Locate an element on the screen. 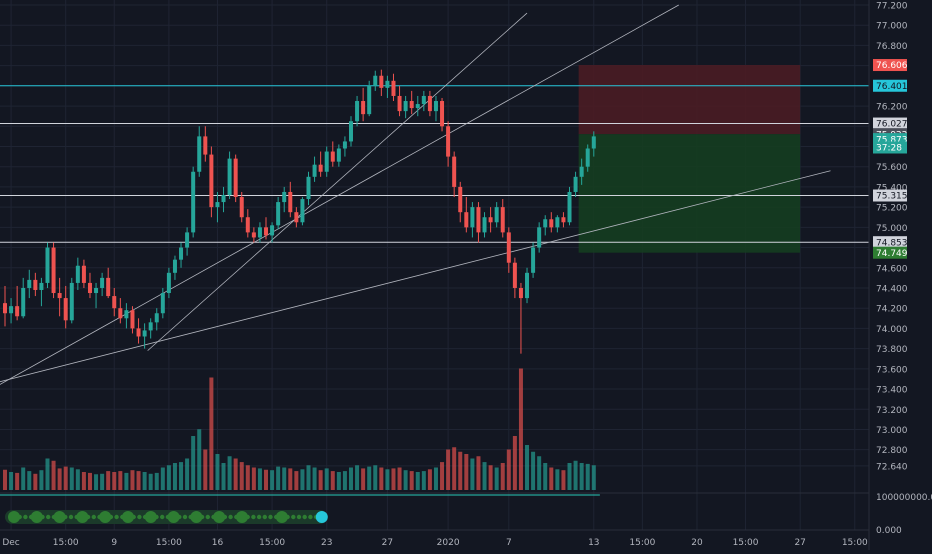 The height and width of the screenshot is (554, 932). price-tick-label: 76.200 is located at coordinates (892, 108).